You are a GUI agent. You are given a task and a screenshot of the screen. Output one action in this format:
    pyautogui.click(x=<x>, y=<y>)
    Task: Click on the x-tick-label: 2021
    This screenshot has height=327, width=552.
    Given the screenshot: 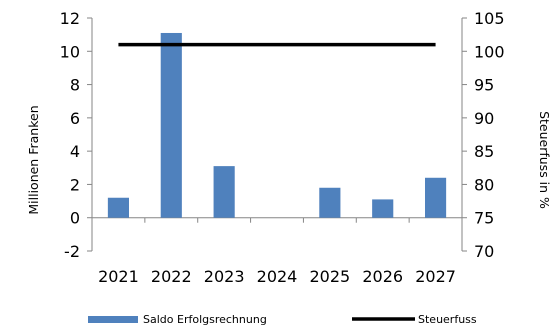 What is the action you would take?
    pyautogui.click(x=118, y=276)
    